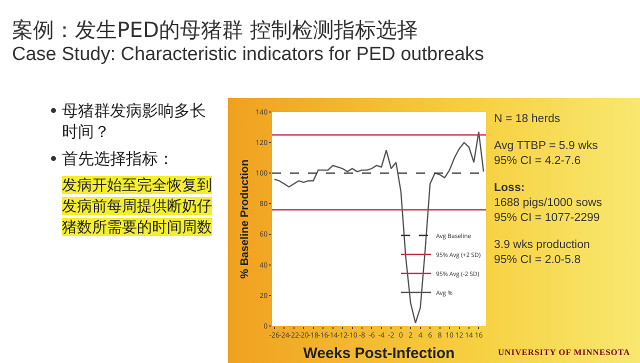 This screenshot has width=640, height=363. What do you see at coordinates (564, 352) in the screenshot?
I see `text: UNIVERSITY OF MINNESOTA` at bounding box center [564, 352].